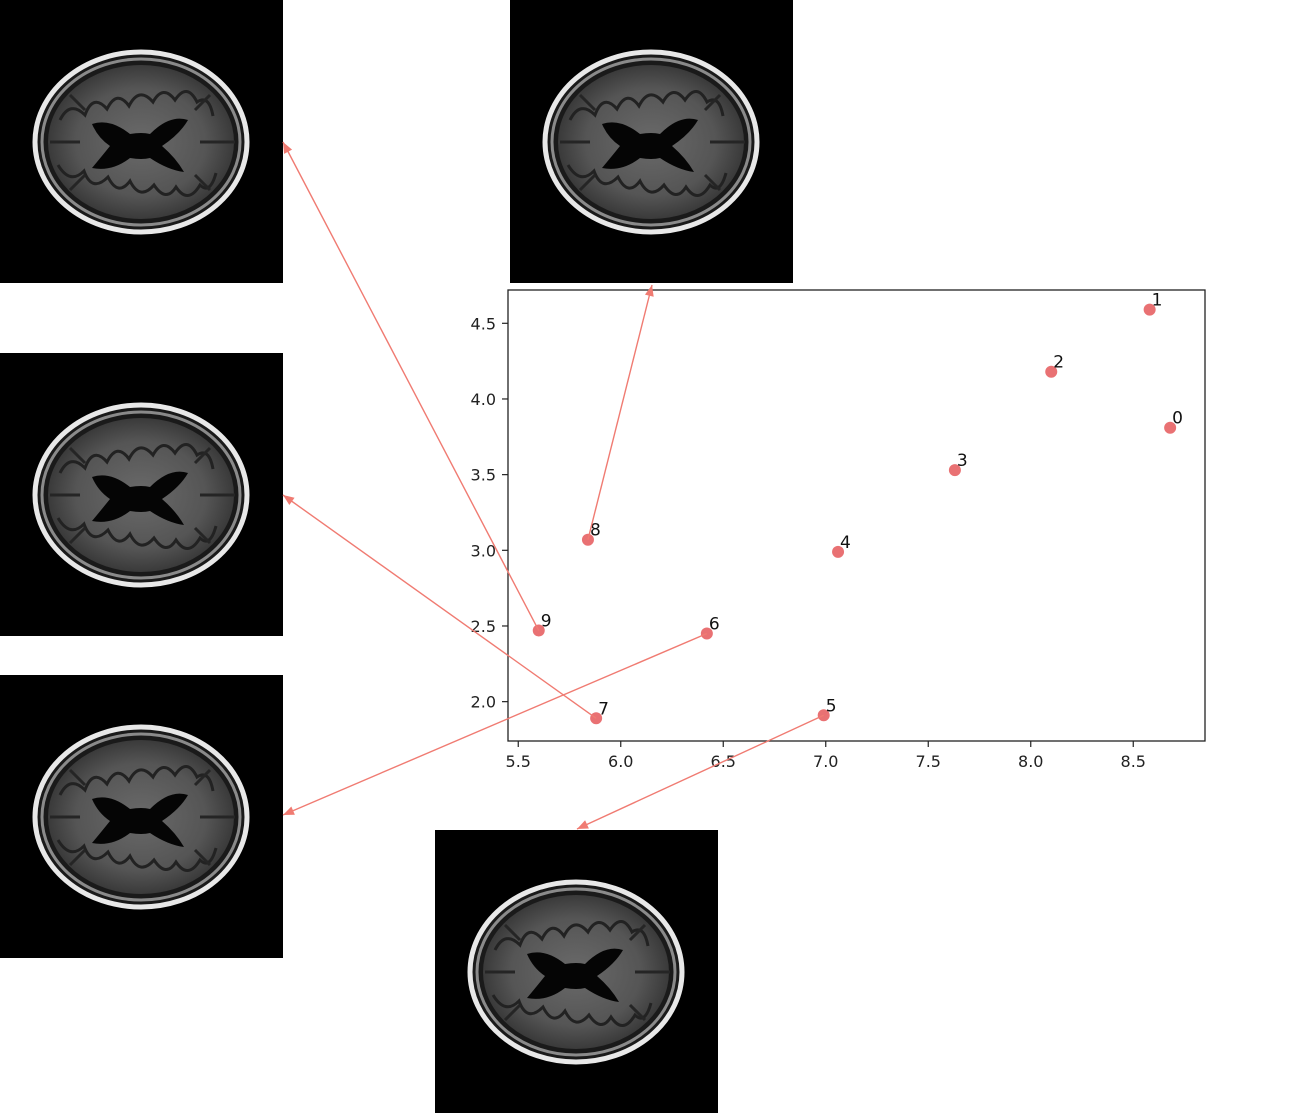  What do you see at coordinates (483, 323) in the screenshot?
I see `y-tick-label: 4.5` at bounding box center [483, 323].